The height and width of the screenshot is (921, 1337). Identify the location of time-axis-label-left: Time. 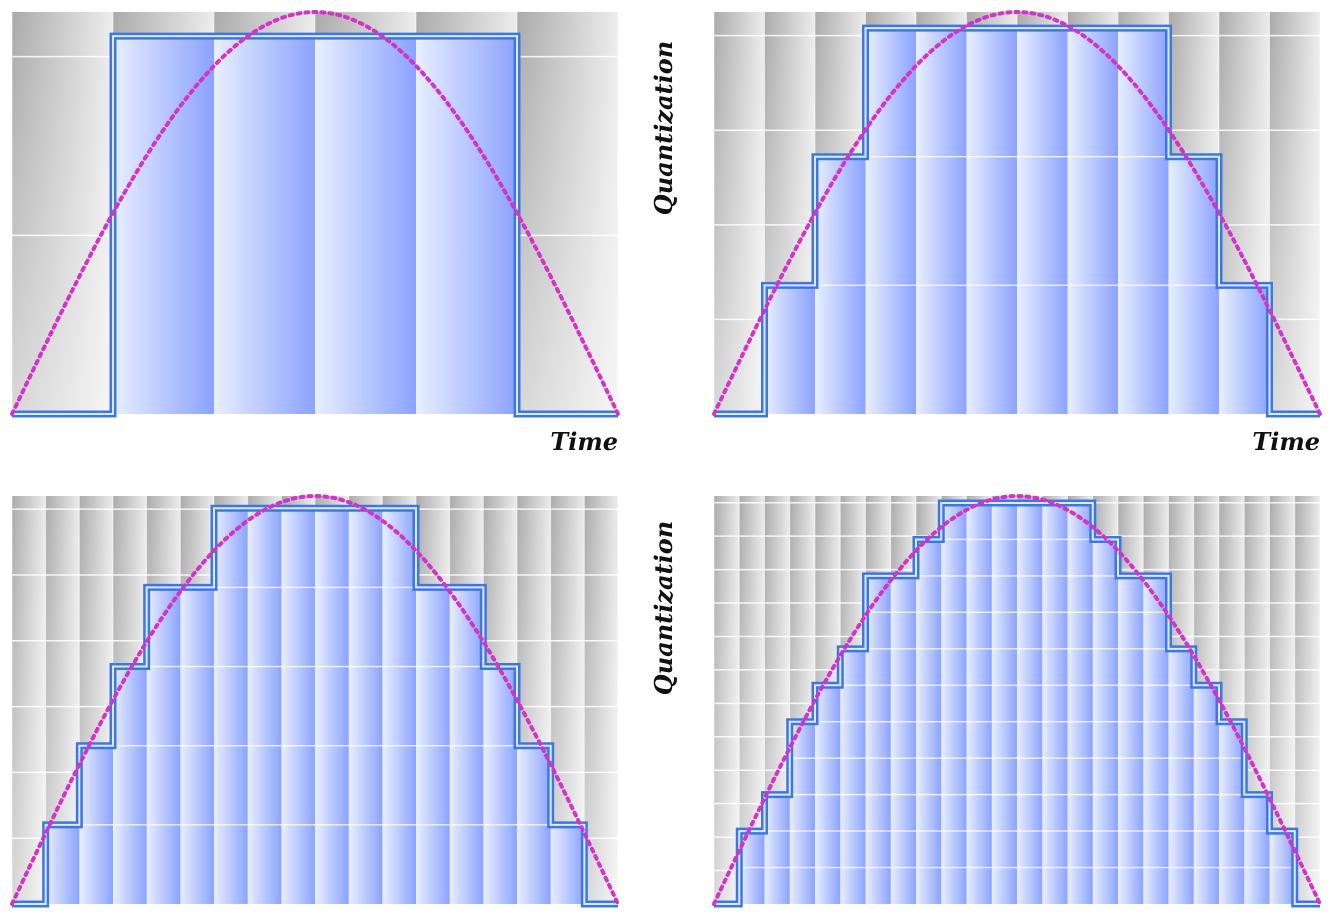
(584, 441).